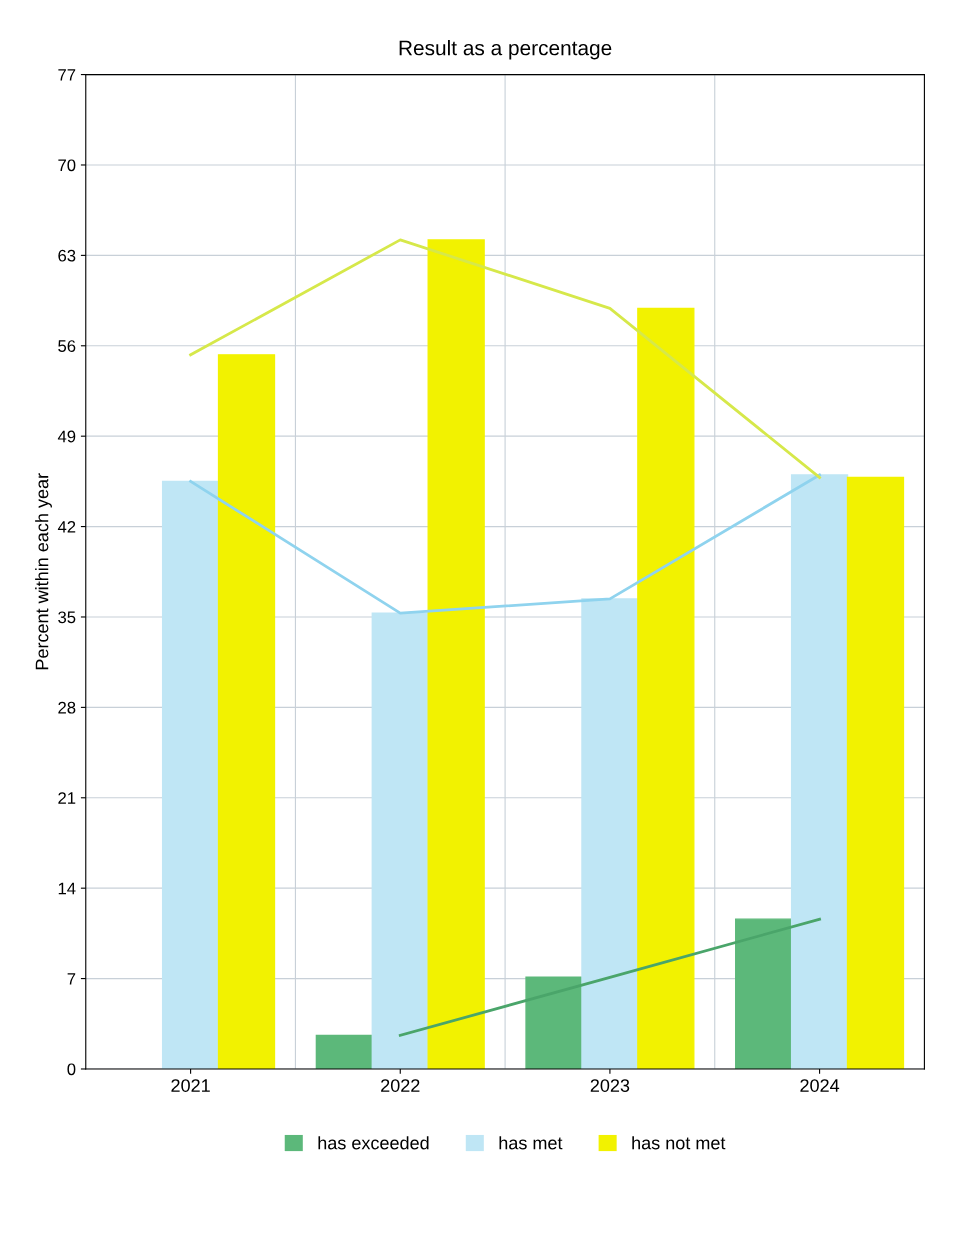  Describe the element at coordinates (679, 1143) in the screenshot. I see `legend-label: has not met` at that location.